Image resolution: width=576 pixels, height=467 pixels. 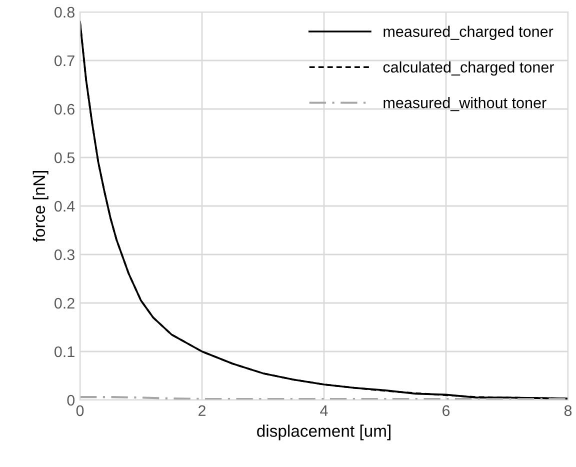 I want to click on x-tick-label: 8, so click(x=568, y=410).